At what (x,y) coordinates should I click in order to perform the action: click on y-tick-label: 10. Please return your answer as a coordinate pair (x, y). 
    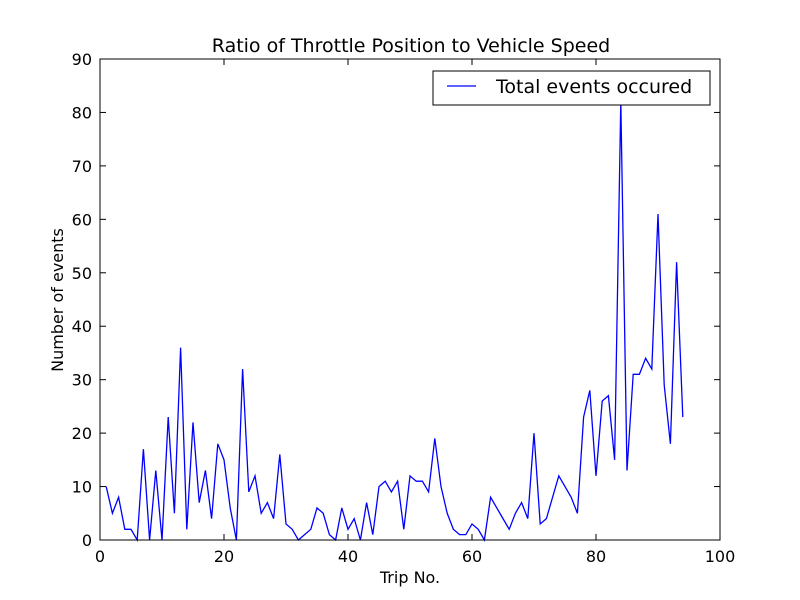
    Looking at the image, I should click on (82, 487).